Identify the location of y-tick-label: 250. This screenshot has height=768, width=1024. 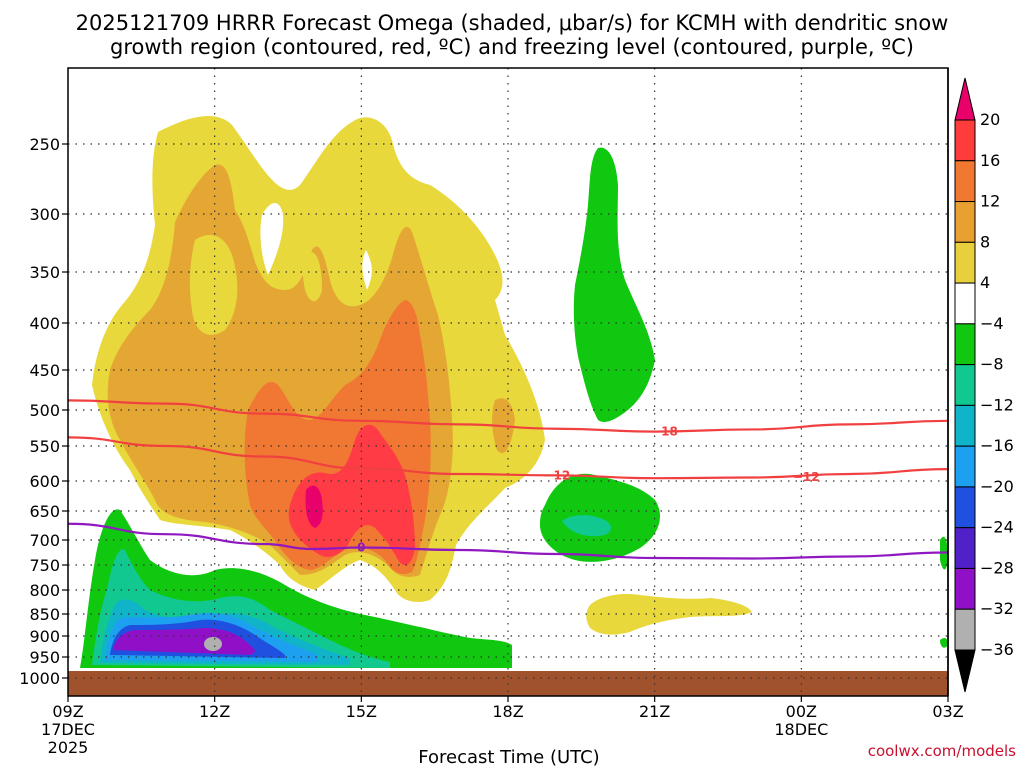
(44, 144).